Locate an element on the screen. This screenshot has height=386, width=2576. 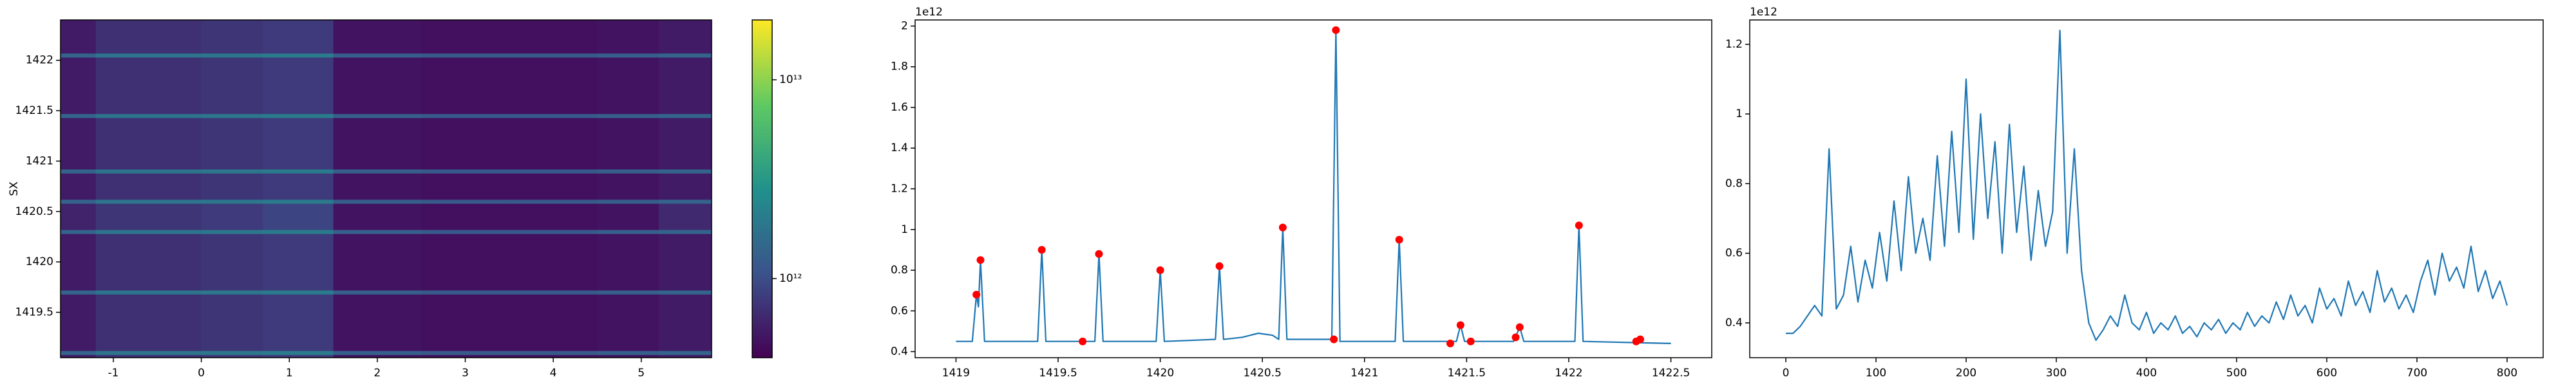
y-tick-label: 0.4 is located at coordinates (900, 351).